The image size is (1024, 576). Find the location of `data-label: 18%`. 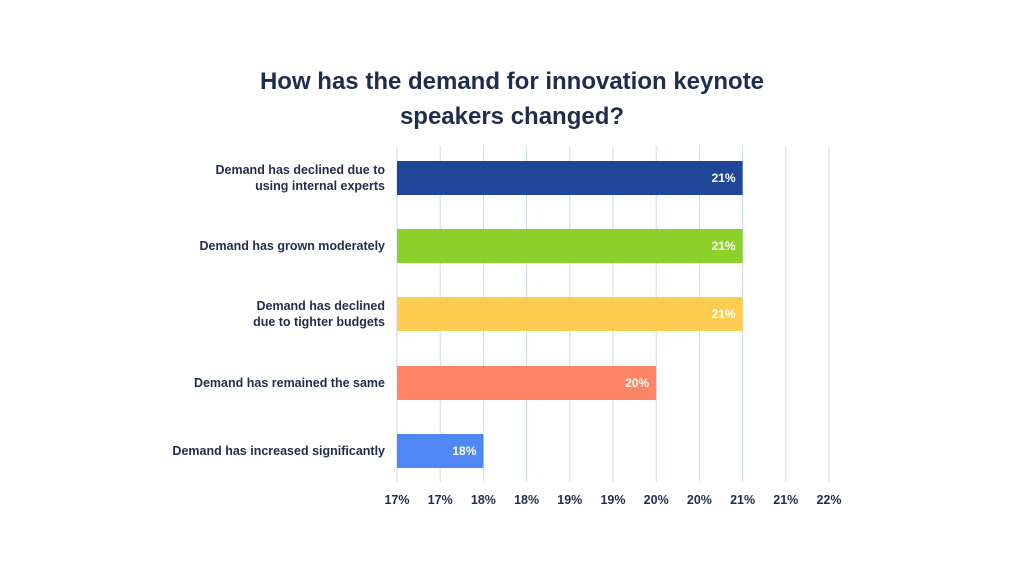

data-label: 18% is located at coordinates (464, 451).